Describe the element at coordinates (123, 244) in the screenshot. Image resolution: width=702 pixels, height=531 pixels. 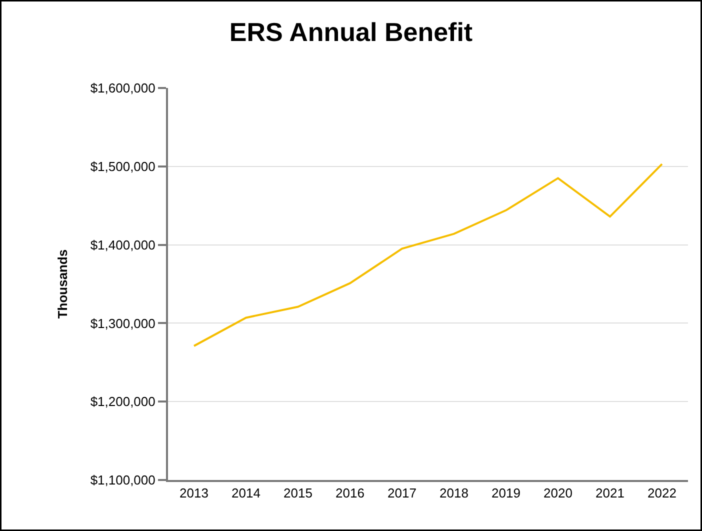
I see `y-tick-label: $1,400,000` at that location.